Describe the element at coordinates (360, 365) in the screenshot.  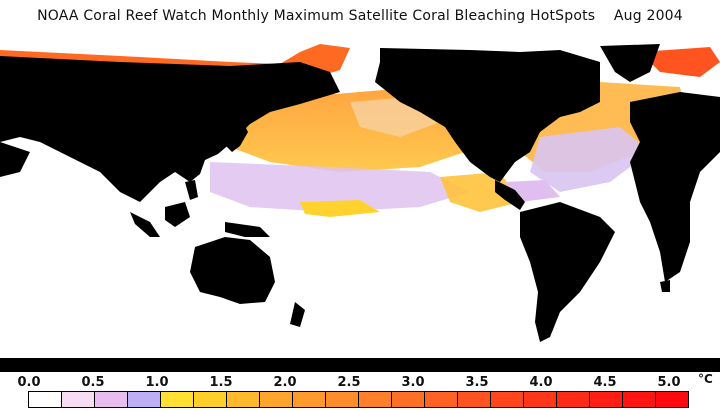
I see `land-antarctica` at that location.